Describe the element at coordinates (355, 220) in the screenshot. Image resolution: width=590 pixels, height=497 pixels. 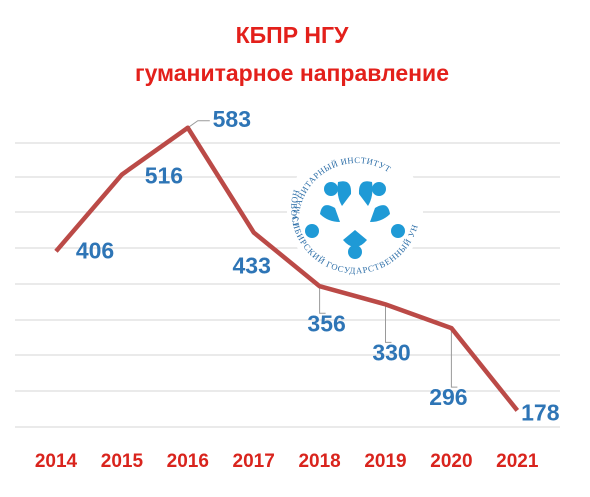
I see `logo-figures` at that location.